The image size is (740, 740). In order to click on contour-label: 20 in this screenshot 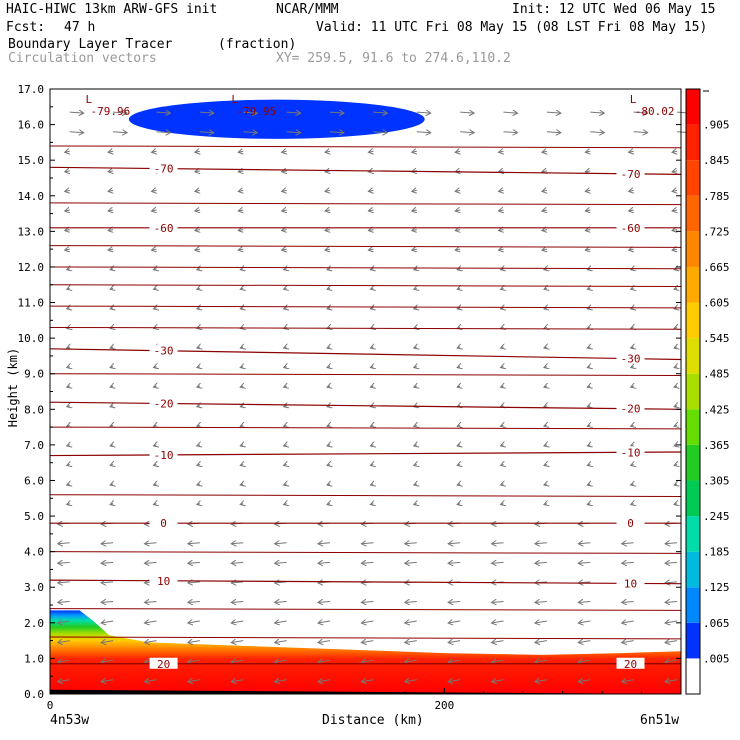, I will do `click(163, 664)`.